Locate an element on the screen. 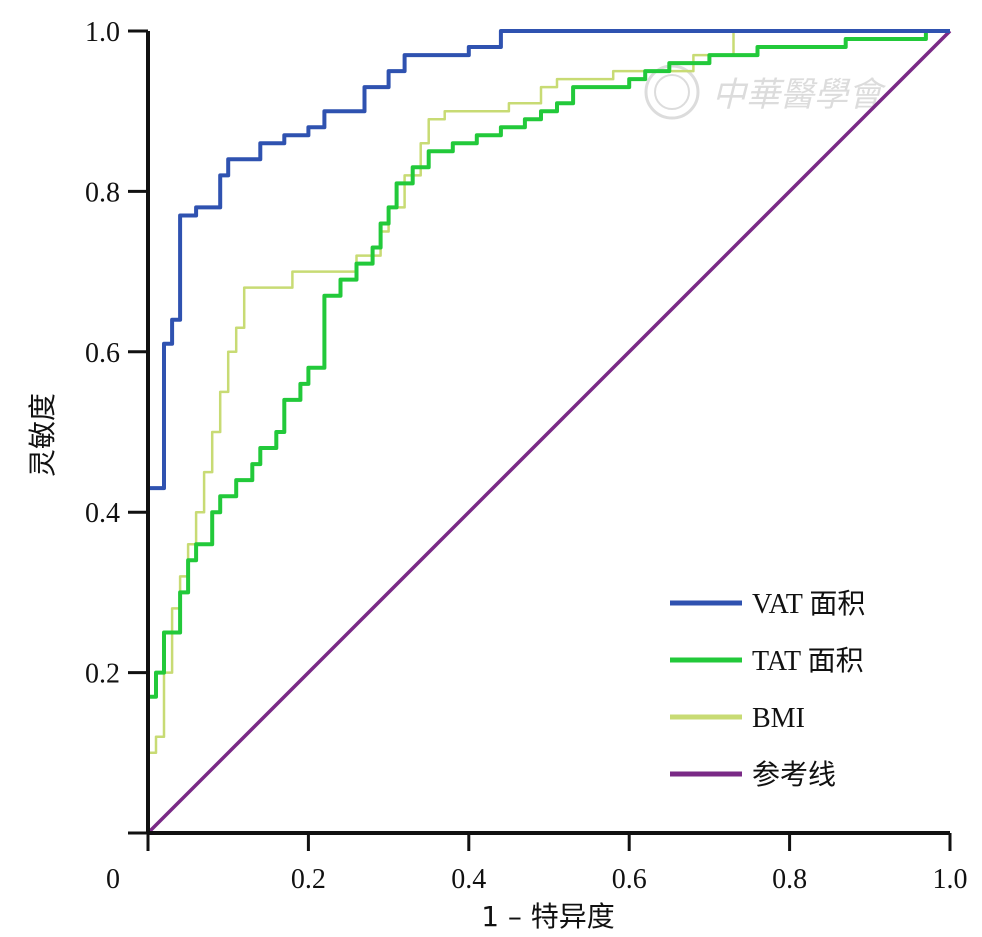 The image size is (982, 937). y-tick-label: 0.6 is located at coordinates (102, 353).